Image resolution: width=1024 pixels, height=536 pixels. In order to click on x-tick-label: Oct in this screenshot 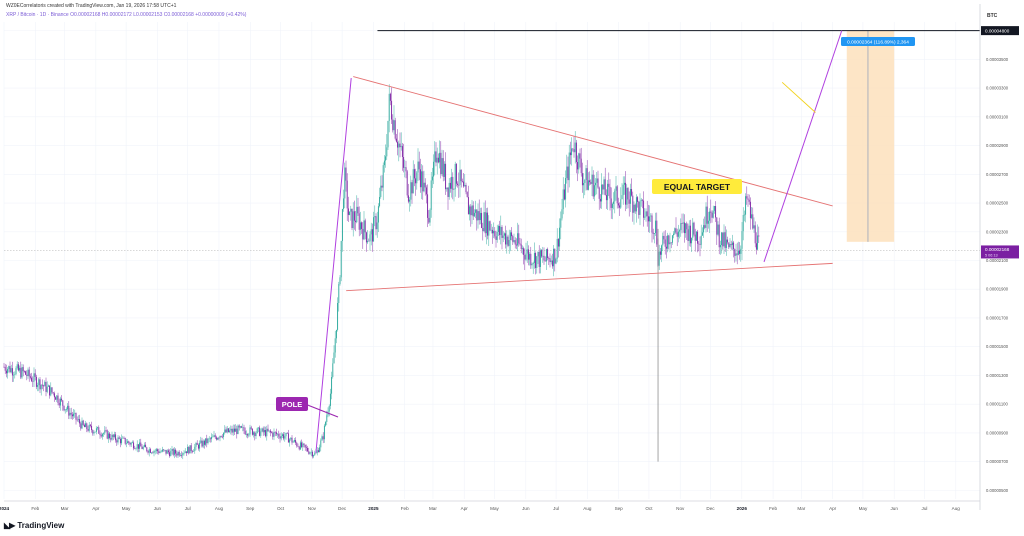, I will do `click(281, 508)`.